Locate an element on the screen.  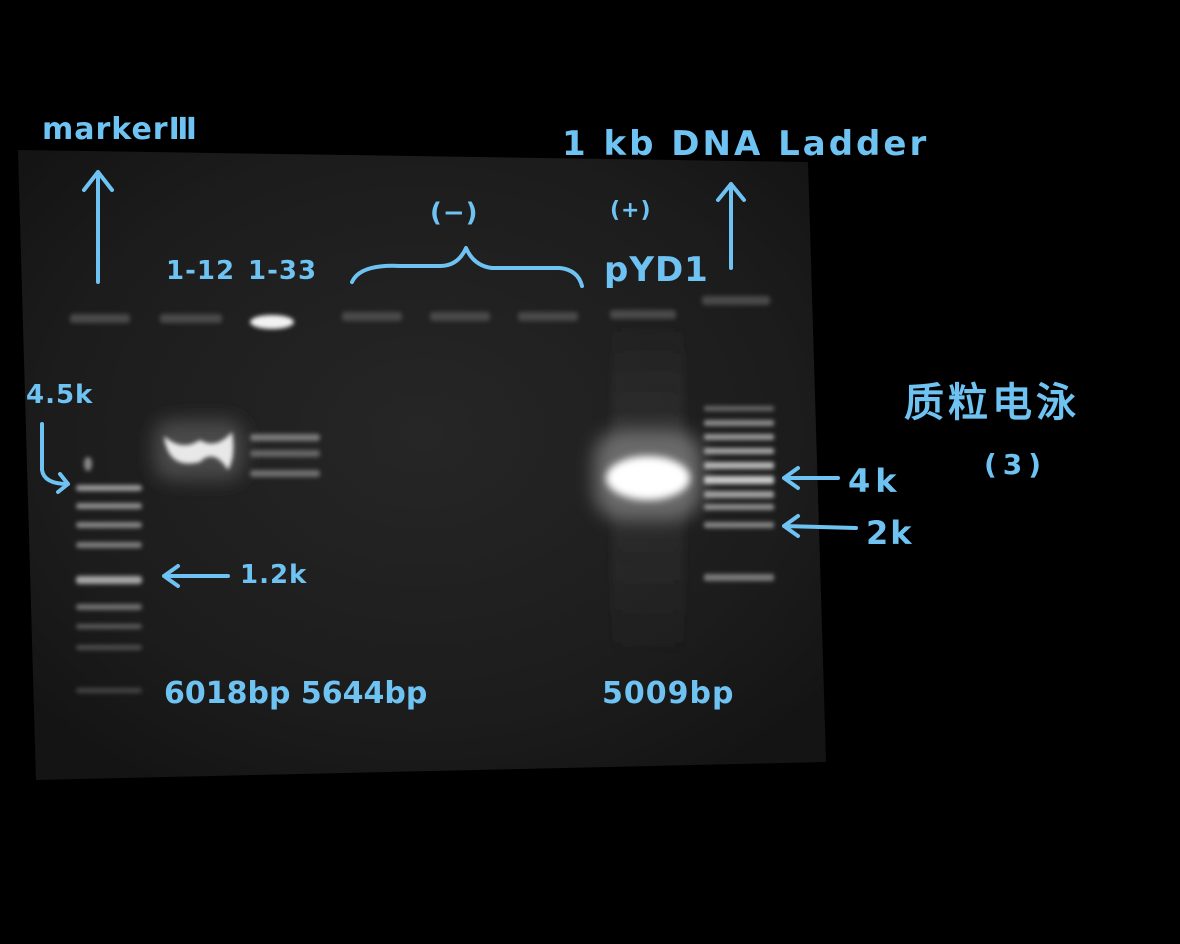
pyd1-lane is located at coordinates (648, 490).